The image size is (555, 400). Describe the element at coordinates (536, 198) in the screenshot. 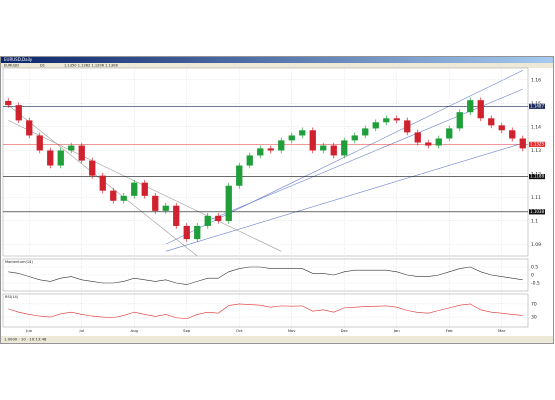

I see `y-tick-label: 1.11` at that location.